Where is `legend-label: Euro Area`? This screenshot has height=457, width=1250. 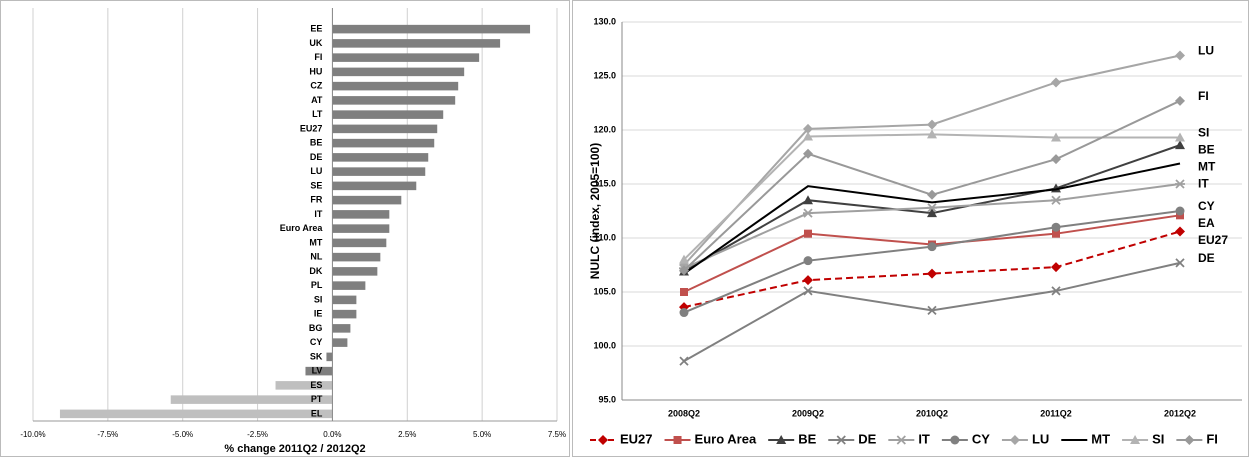
legend-label: Euro Area is located at coordinates (726, 438).